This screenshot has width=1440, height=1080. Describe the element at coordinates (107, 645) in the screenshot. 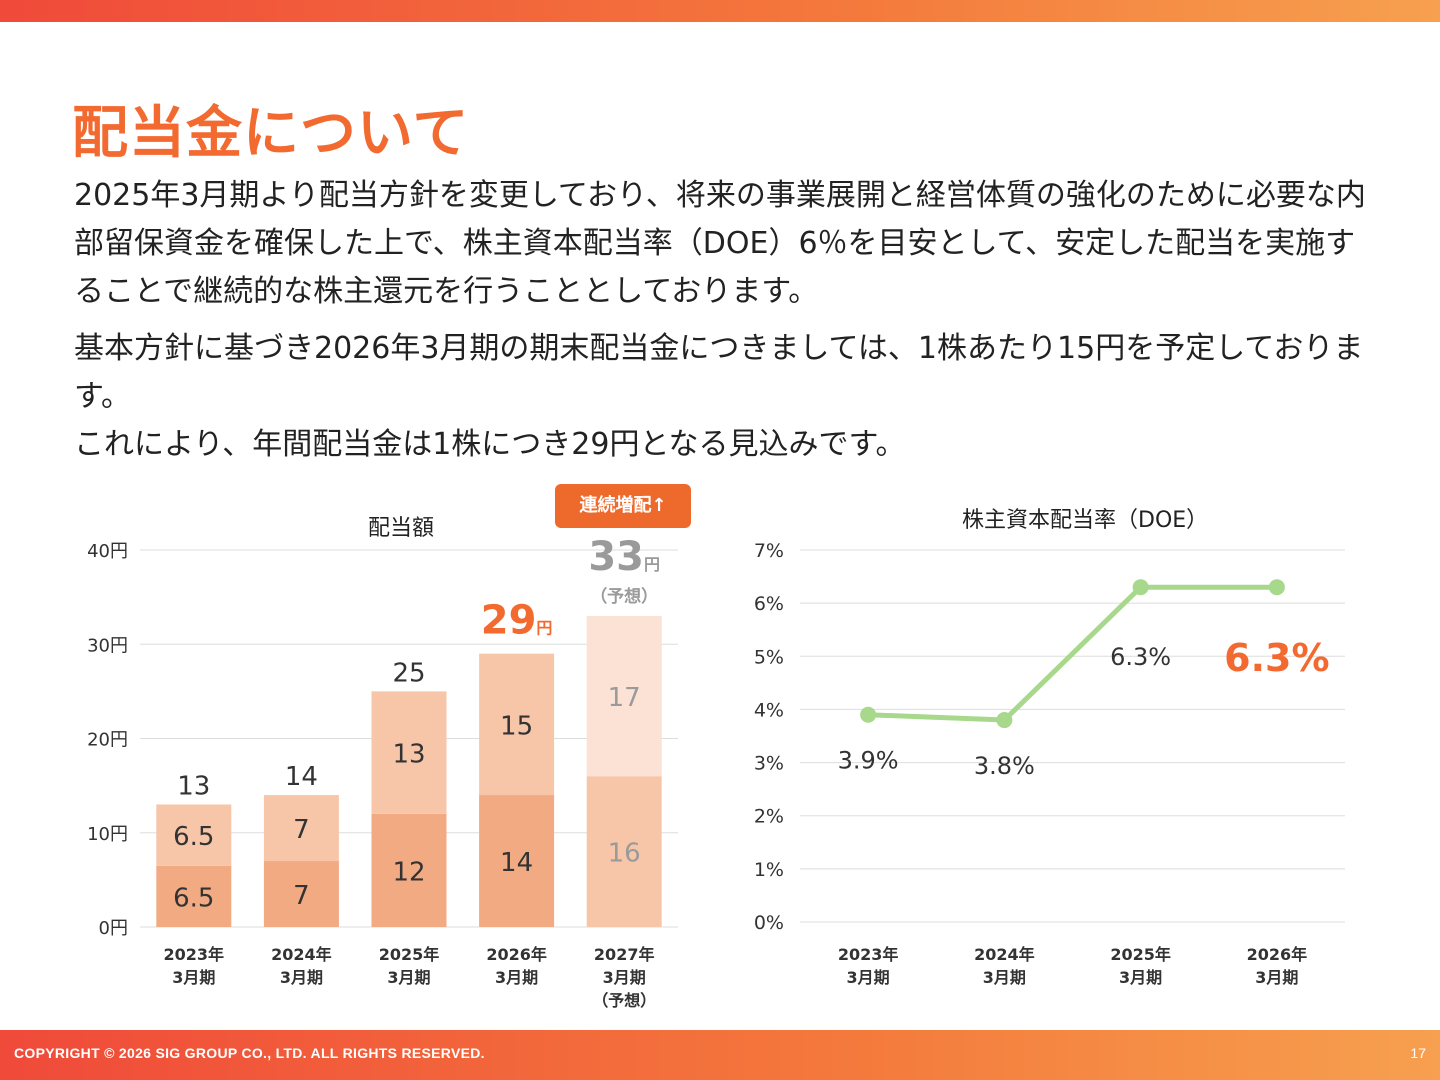

I see `y-tick-label: 30円` at that location.